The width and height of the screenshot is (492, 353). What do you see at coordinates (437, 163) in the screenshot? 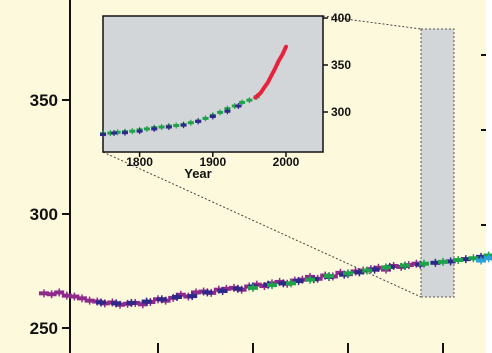
I see `zoom-highlight-box` at bounding box center [437, 163].